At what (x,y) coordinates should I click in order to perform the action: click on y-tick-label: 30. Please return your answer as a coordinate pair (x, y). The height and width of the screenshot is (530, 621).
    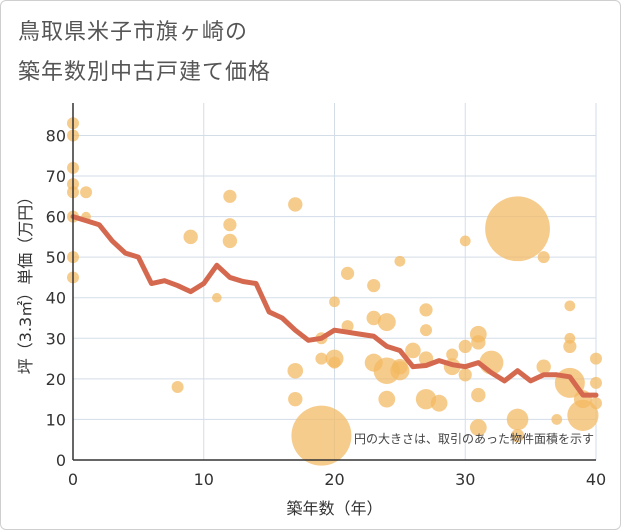
    Looking at the image, I should click on (56, 338).